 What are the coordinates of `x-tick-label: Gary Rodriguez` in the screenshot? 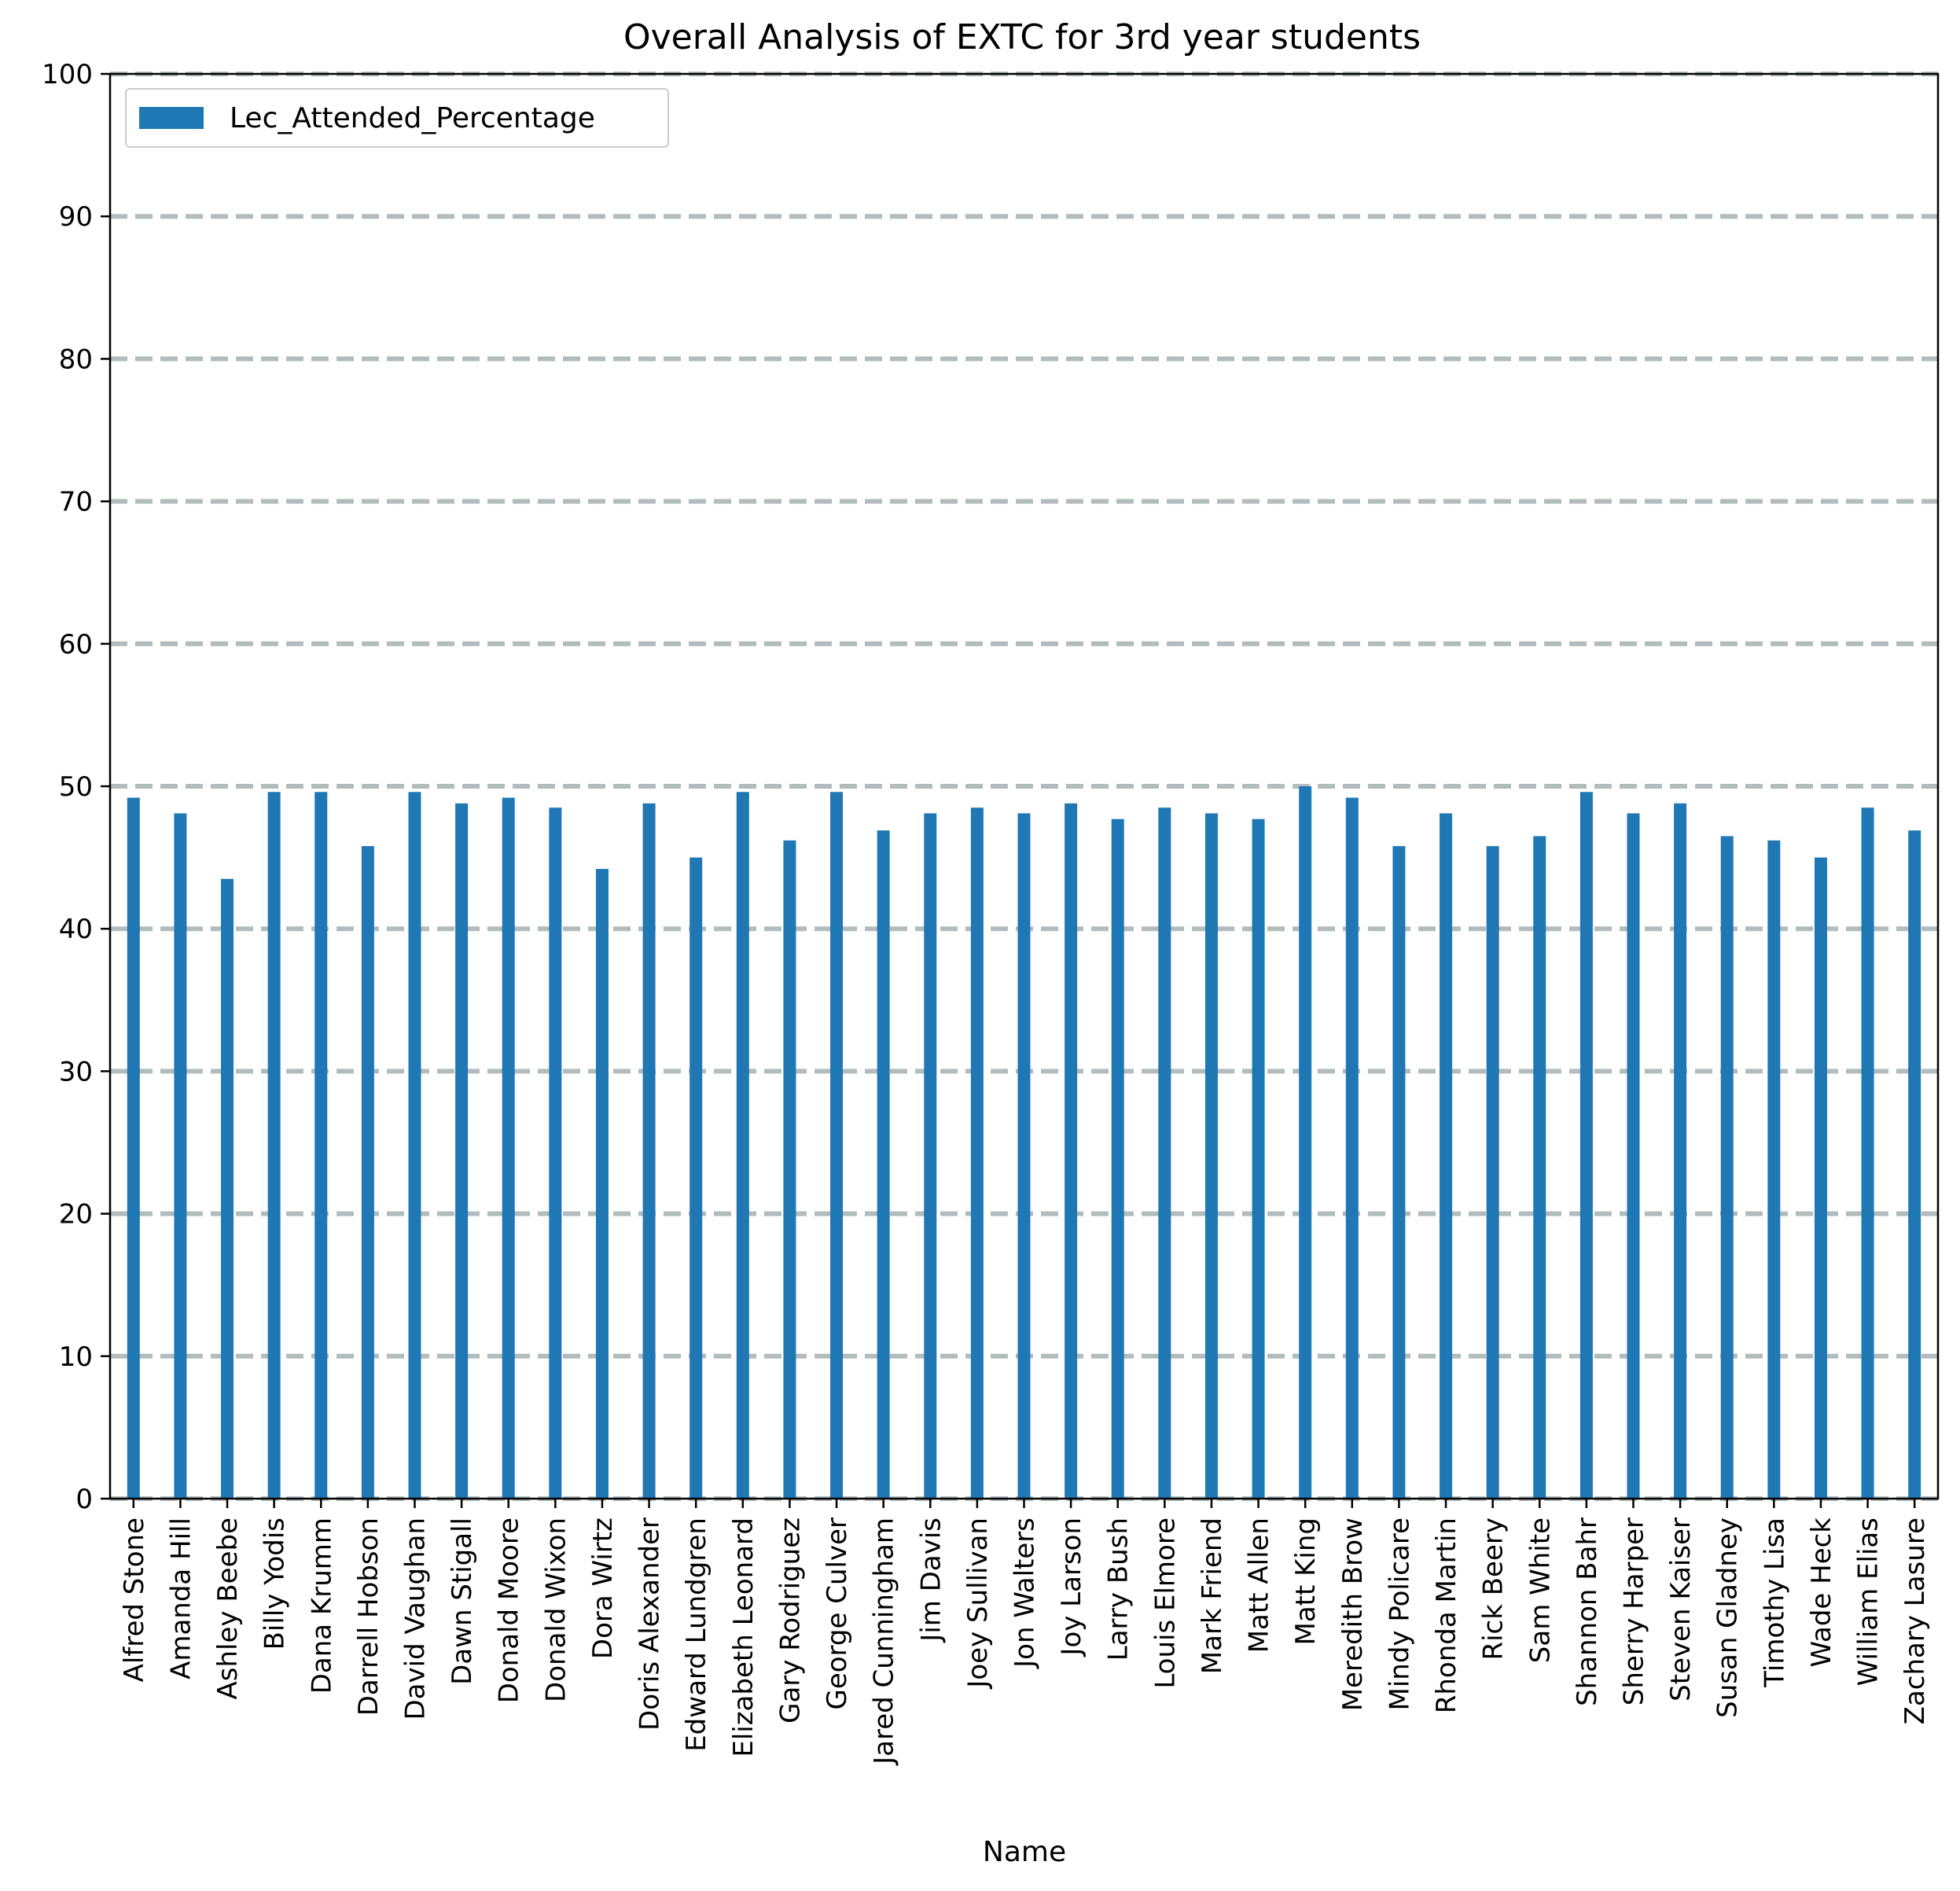 It's located at (790, 1621).